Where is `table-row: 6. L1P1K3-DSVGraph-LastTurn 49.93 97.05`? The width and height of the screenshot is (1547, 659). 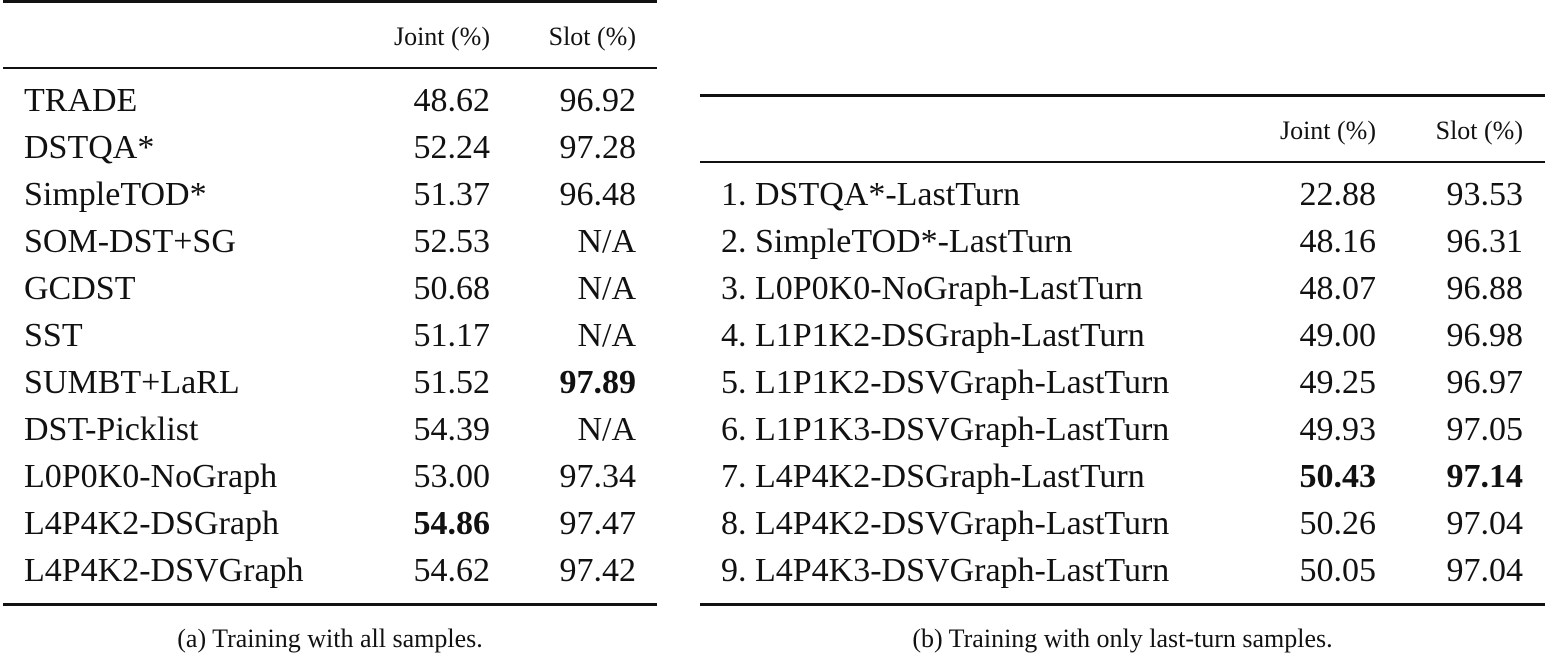 table-row: 6. L1P1K3-DSVGraph-LastTurn 49.93 97.05 is located at coordinates (1122, 433).